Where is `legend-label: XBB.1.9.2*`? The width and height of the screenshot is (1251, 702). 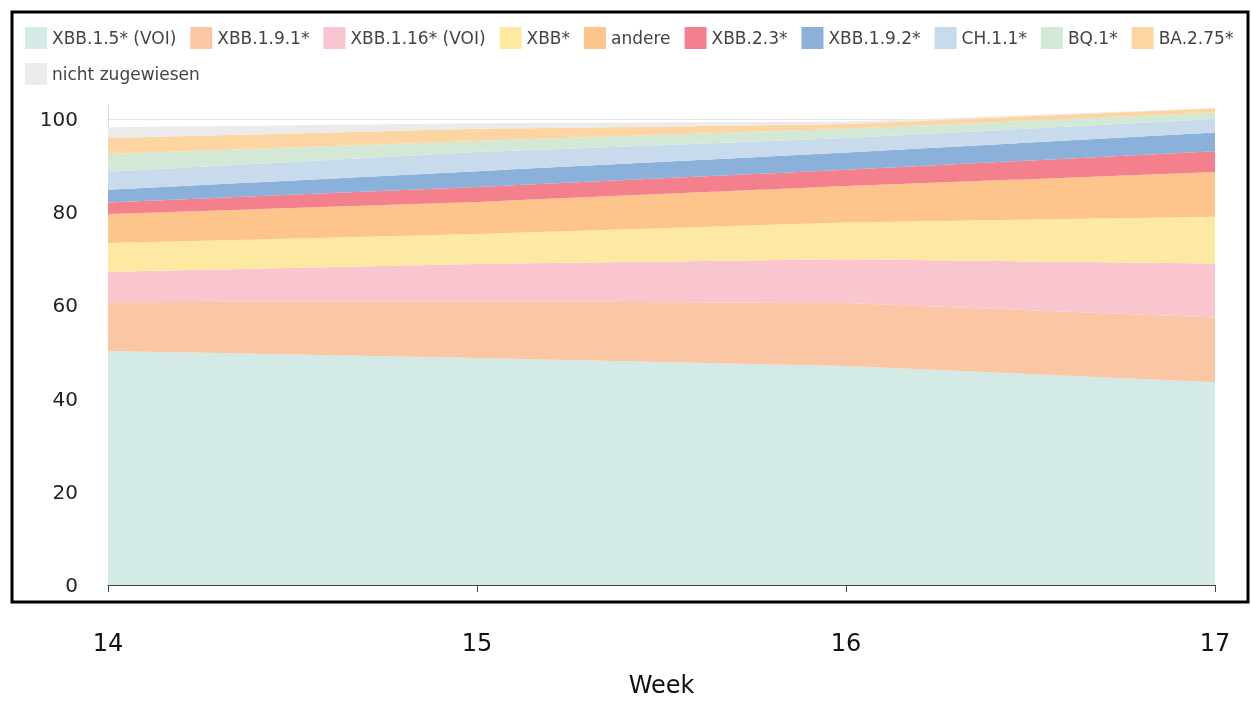
legend-label: XBB.1.9.2* is located at coordinates (874, 38).